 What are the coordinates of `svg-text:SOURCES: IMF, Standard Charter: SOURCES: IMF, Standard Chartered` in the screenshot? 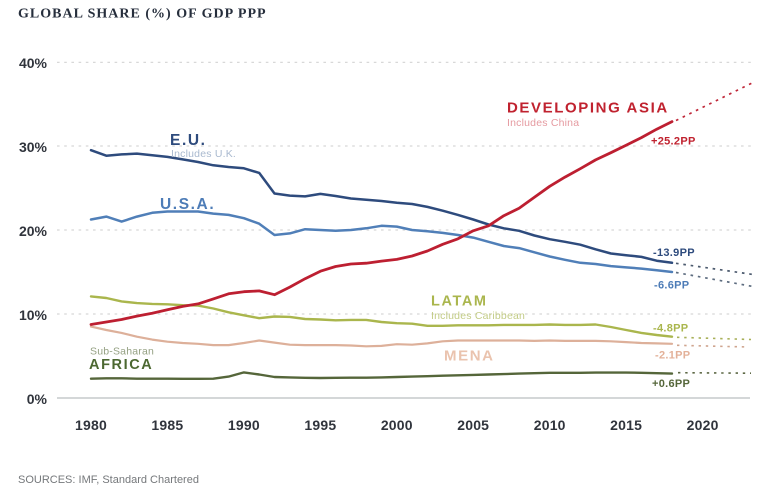 It's located at (108, 480).